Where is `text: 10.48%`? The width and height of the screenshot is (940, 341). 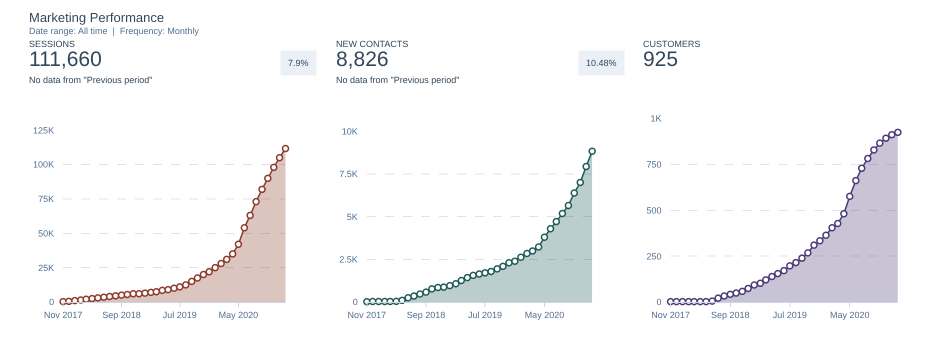 text: 10.48% is located at coordinates (601, 63).